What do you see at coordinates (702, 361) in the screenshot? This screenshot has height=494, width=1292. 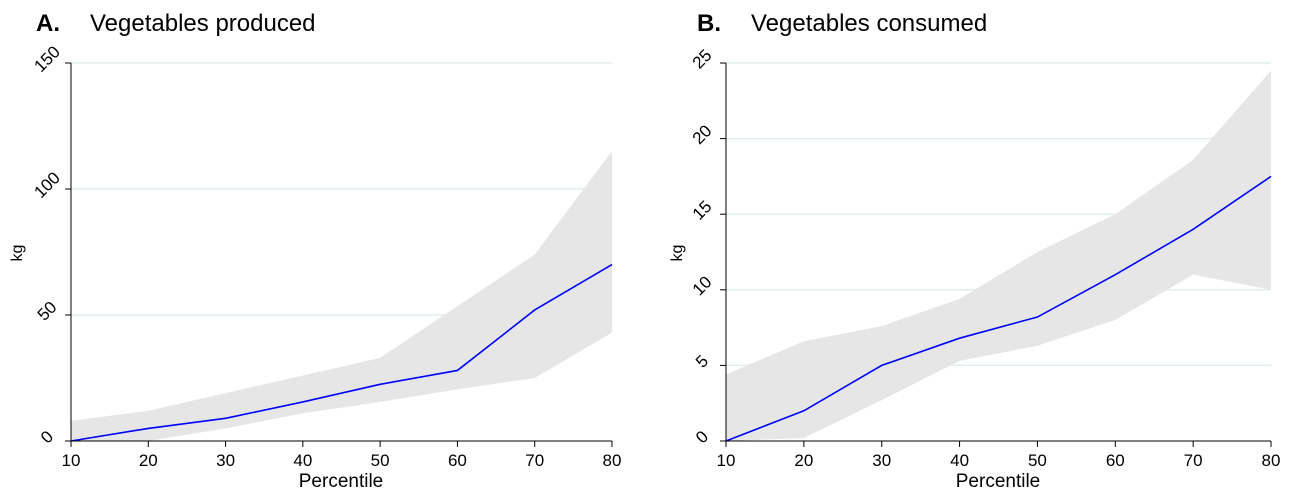 I see `panel-b-y-tick-label: 5` at bounding box center [702, 361].